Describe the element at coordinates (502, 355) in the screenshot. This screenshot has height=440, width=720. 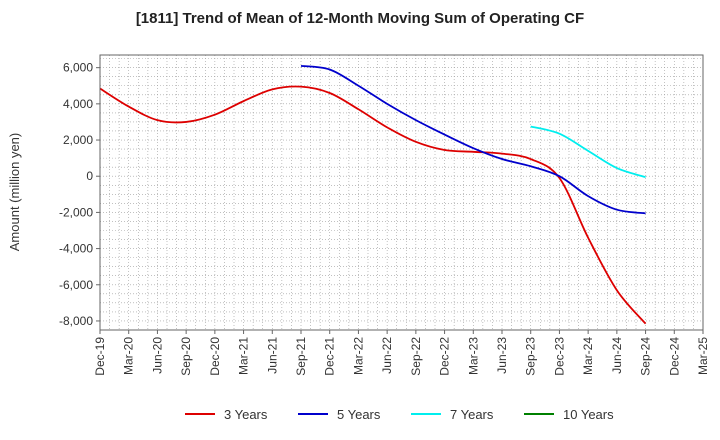
I see `x-tick-label: Jun-23` at that location.